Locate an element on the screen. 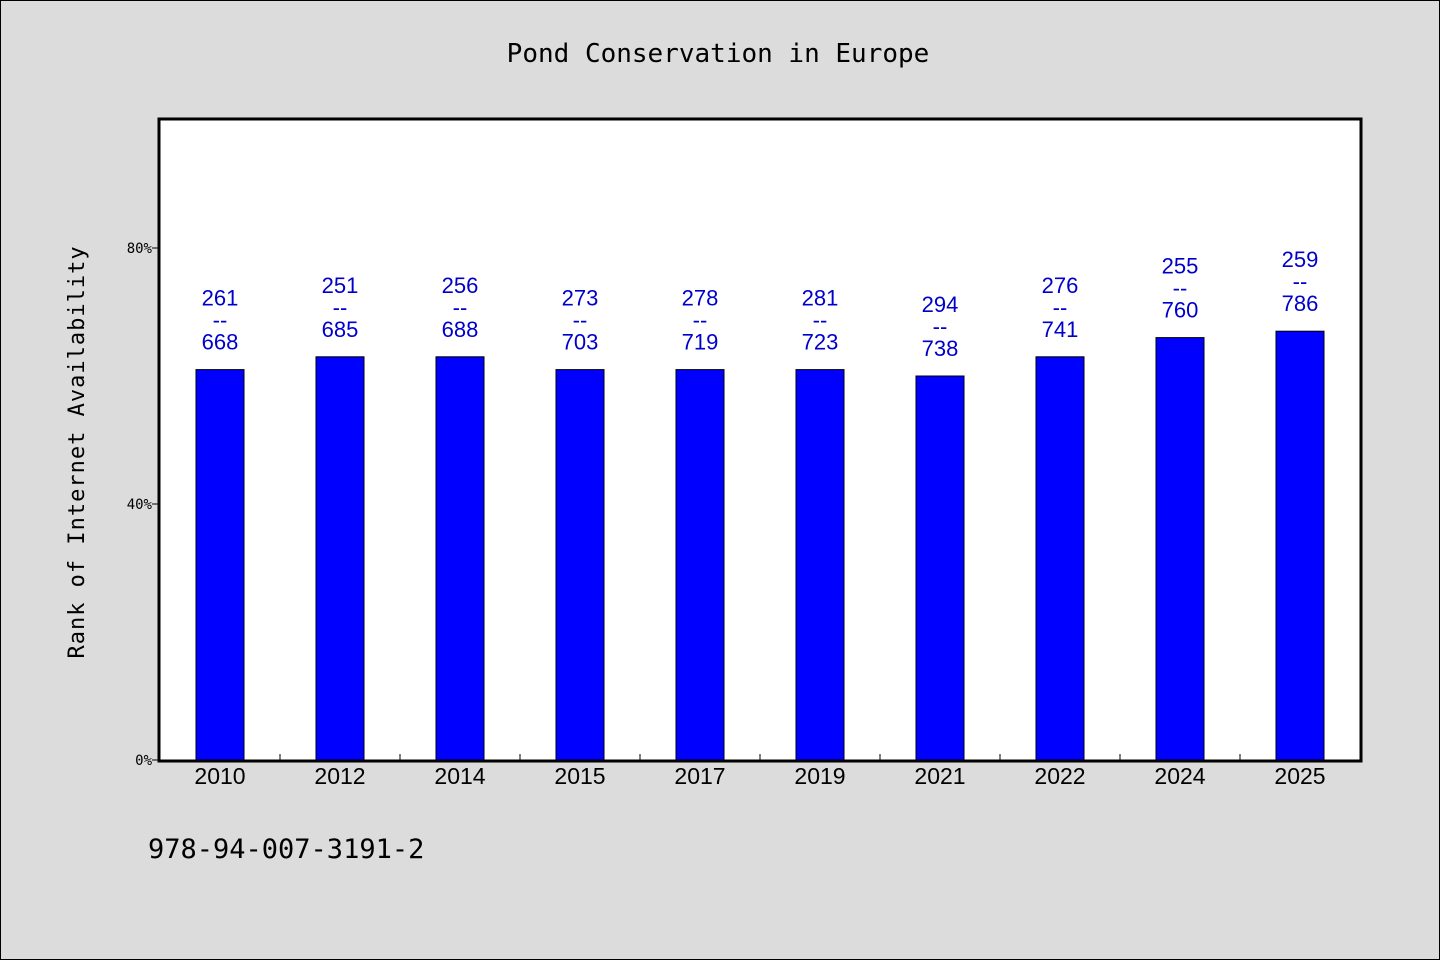 The image size is (1440, 960). x-tick-label-2025: 2025 is located at coordinates (1299, 776).